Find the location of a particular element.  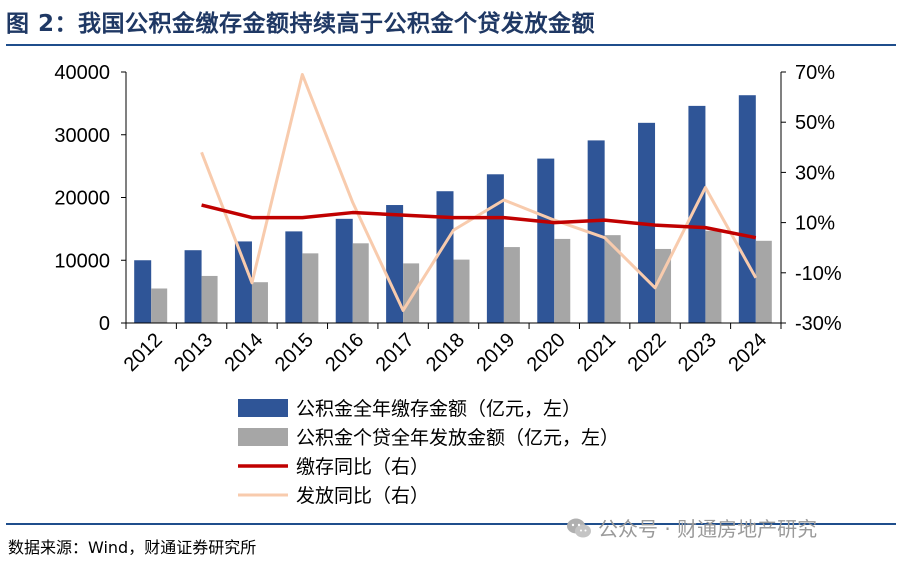

bar-deposit-2017 is located at coordinates (395, 264).